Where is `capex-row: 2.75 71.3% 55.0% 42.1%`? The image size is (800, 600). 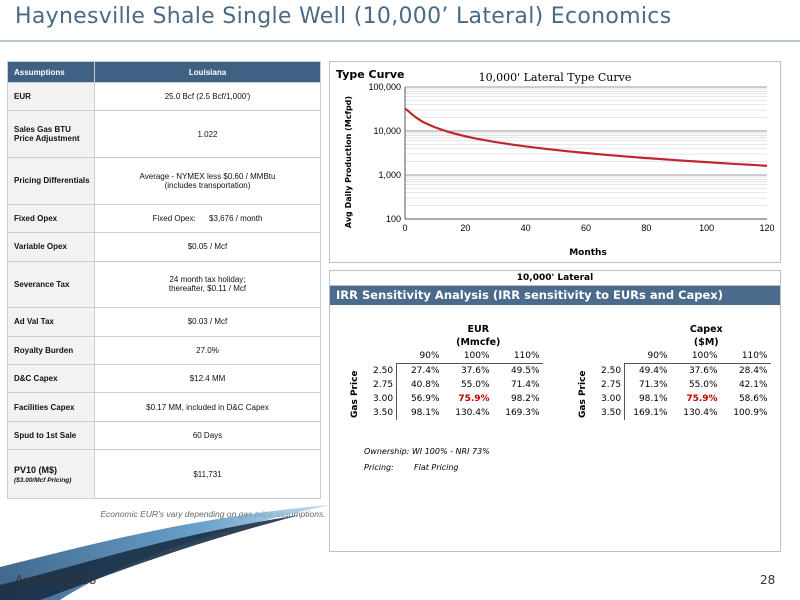
capex-row: 2.75 71.3% 55.0% 42.1% is located at coordinates (684, 385).